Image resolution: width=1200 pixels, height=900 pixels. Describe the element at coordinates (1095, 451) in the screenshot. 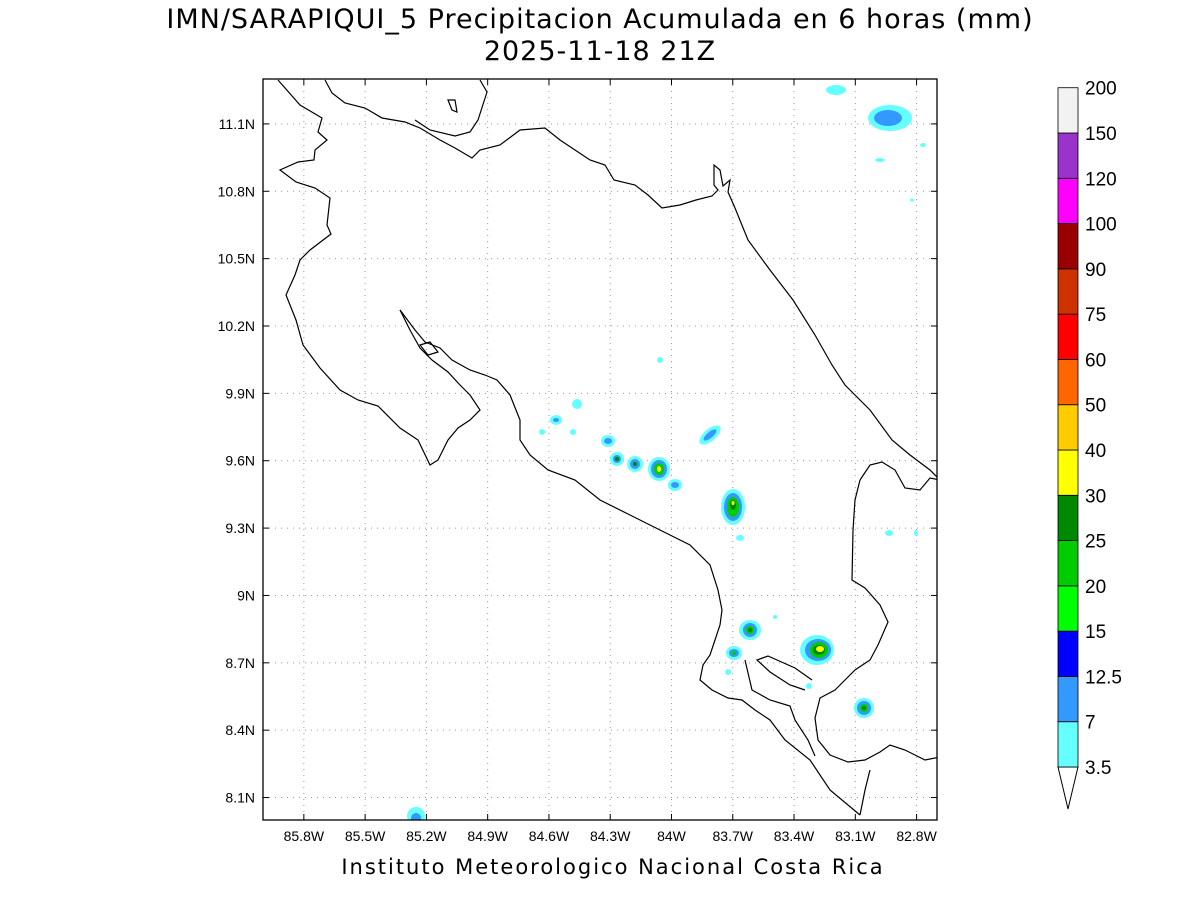

I see `colorbar-label: 40` at that location.